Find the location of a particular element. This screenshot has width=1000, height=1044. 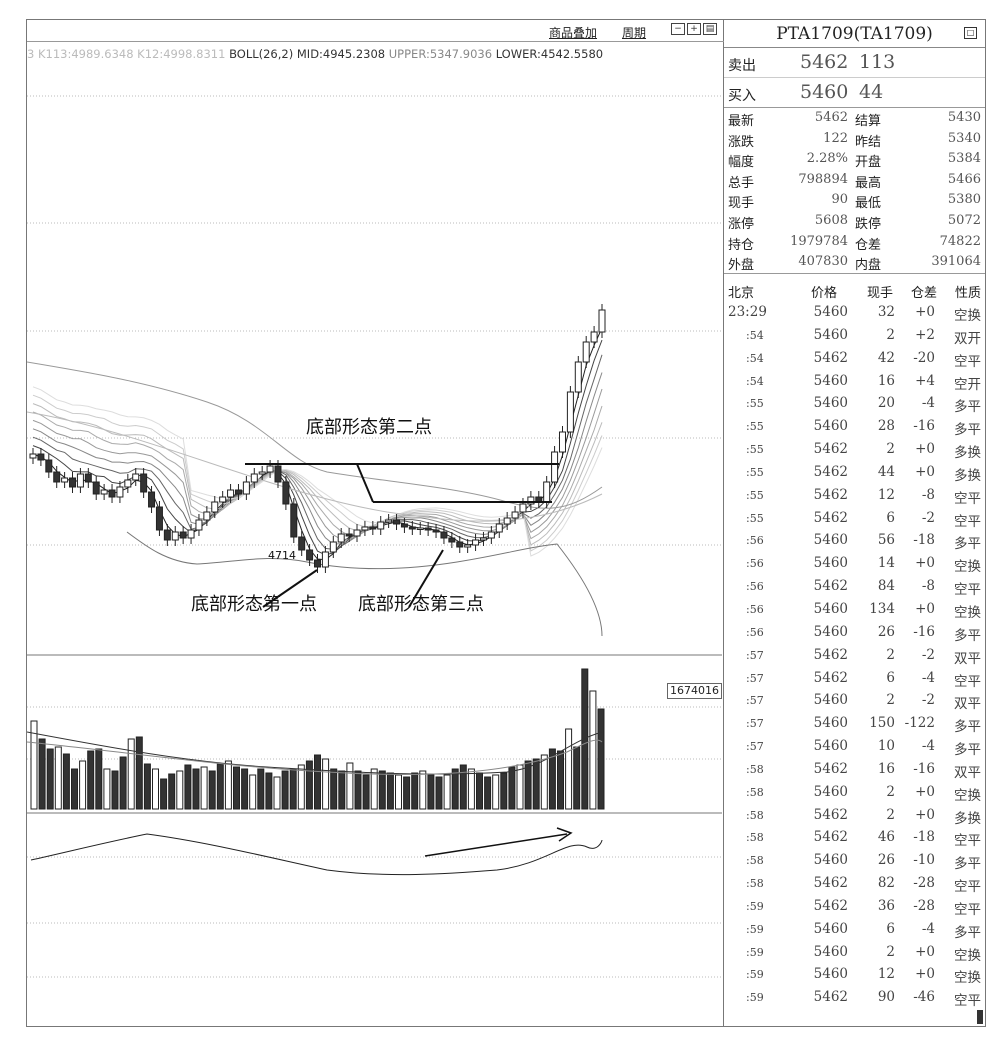

tick-row: :54 5462 42 -20 空平 is located at coordinates (854, 358).